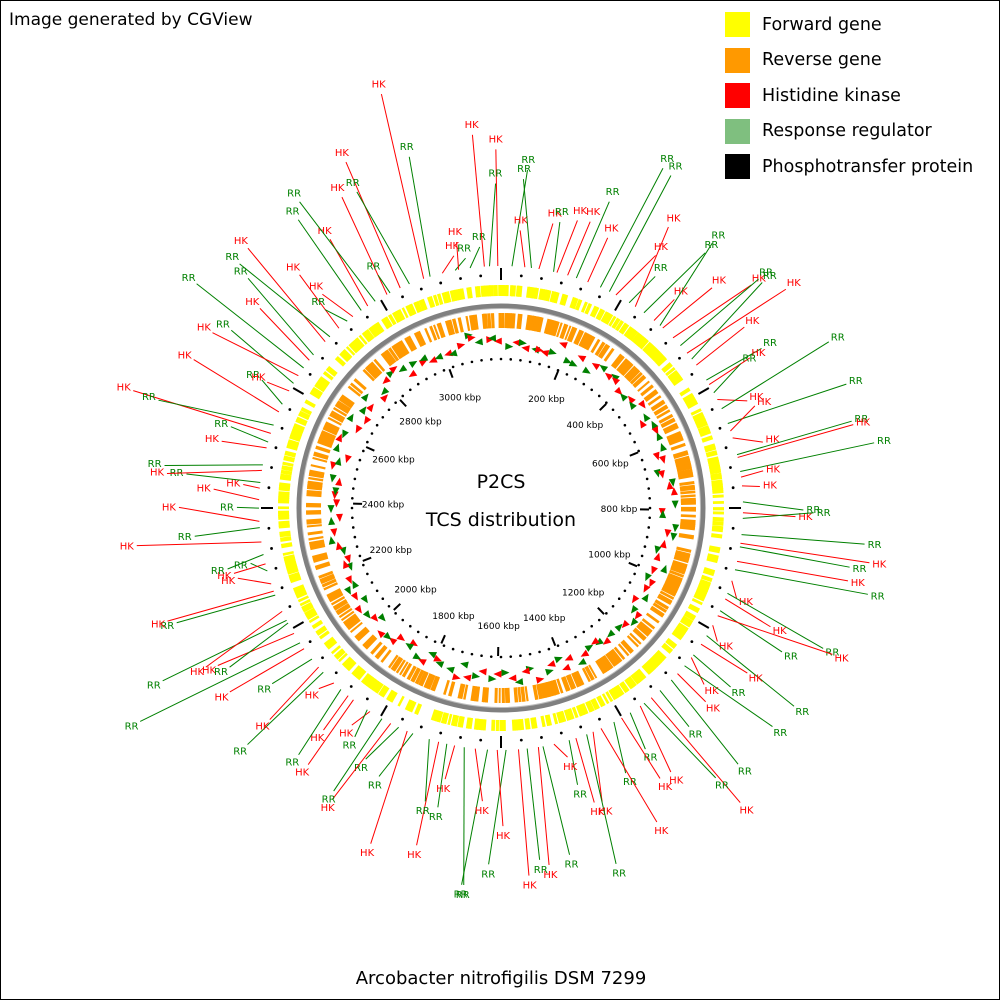  Describe the element at coordinates (546, 400) in the screenshot. I see `kbp-label: 200 kbp` at that location.